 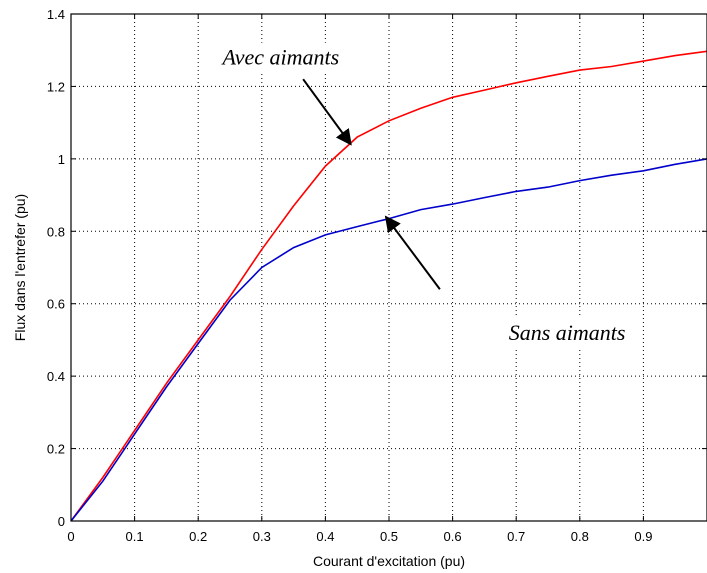 What do you see at coordinates (56, 86) in the screenshot?
I see `y-tick-label: 1.2` at bounding box center [56, 86].